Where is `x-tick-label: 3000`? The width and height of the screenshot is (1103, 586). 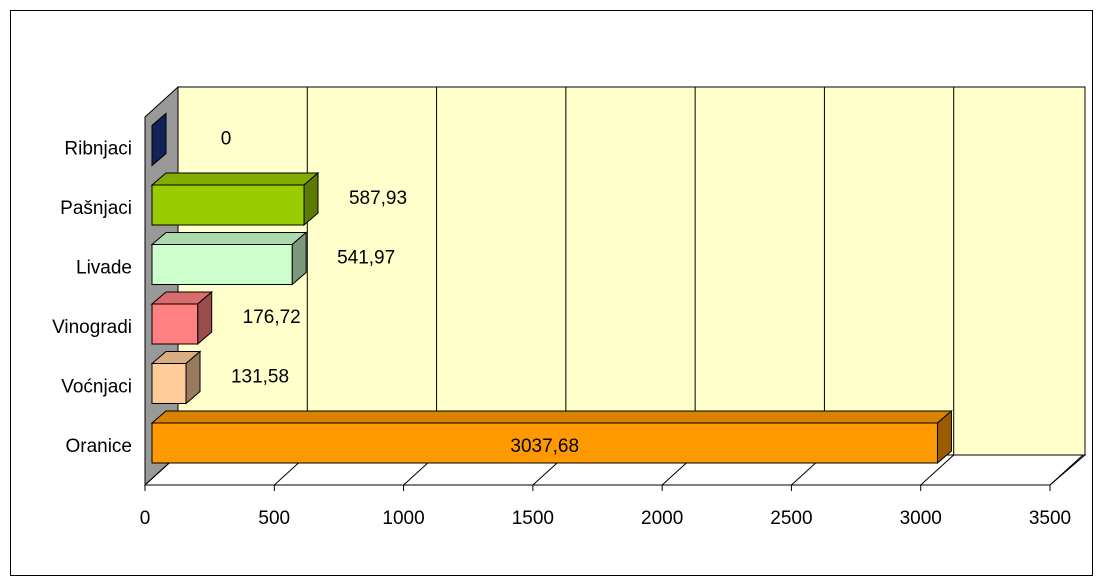
x-tick-label: 3000 is located at coordinates (921, 518).